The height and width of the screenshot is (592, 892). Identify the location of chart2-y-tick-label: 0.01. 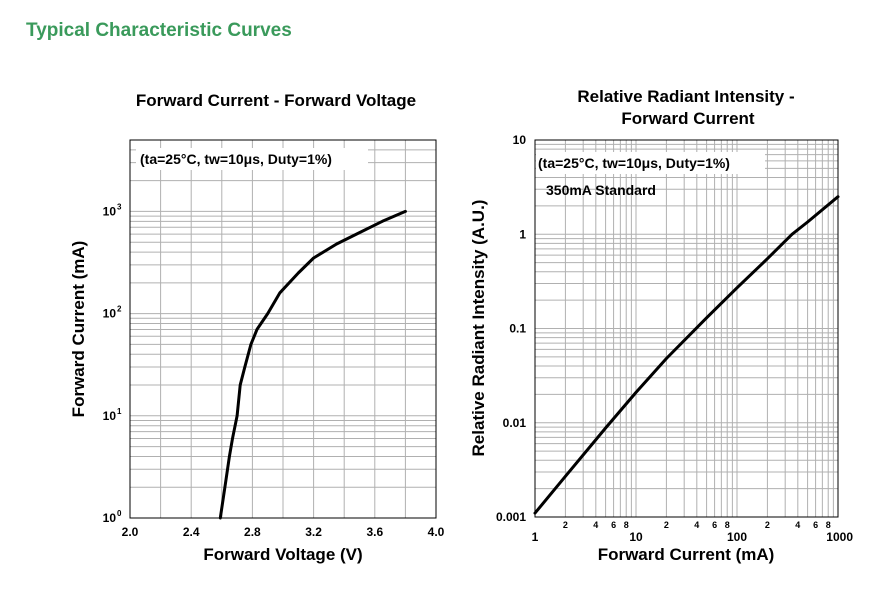
(515, 423).